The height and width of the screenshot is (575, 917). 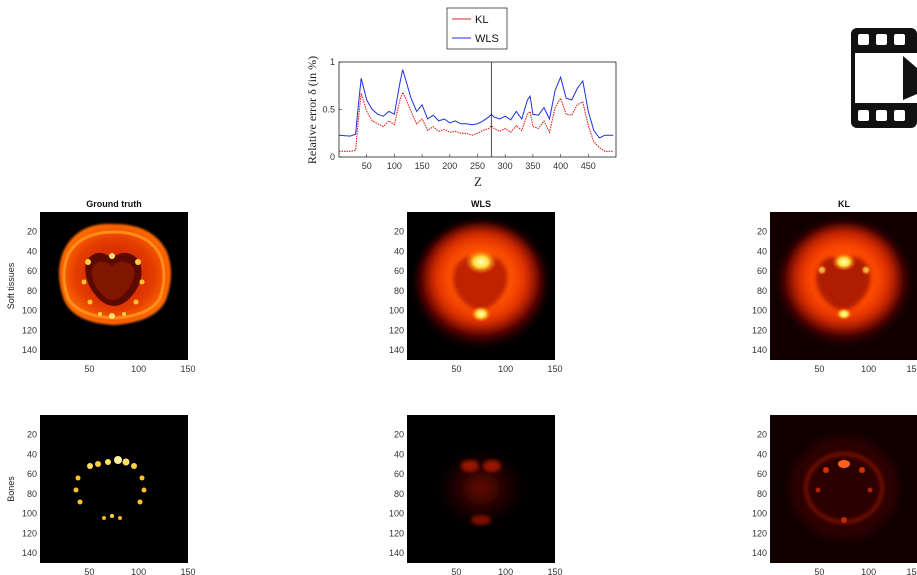 I want to click on heatmap-bones-ground-truth-image, so click(x=114, y=489).